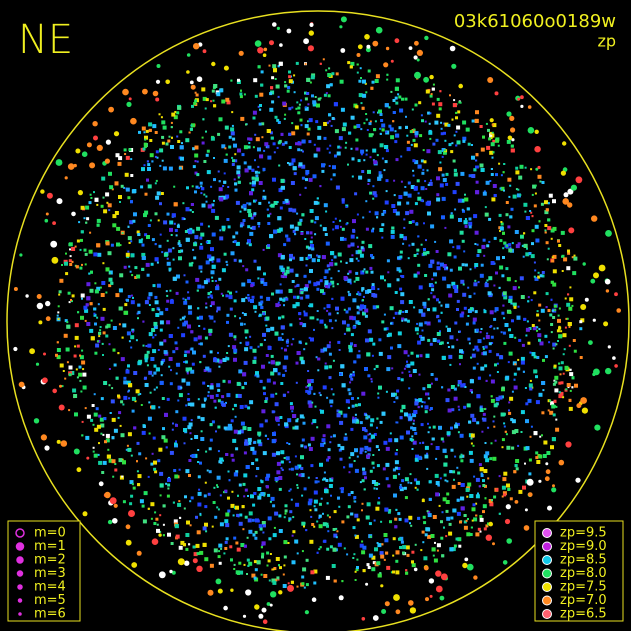 The width and height of the screenshot is (631, 631). What do you see at coordinates (50, 560) in the screenshot?
I see `magnitude-label: m=2` at bounding box center [50, 560].